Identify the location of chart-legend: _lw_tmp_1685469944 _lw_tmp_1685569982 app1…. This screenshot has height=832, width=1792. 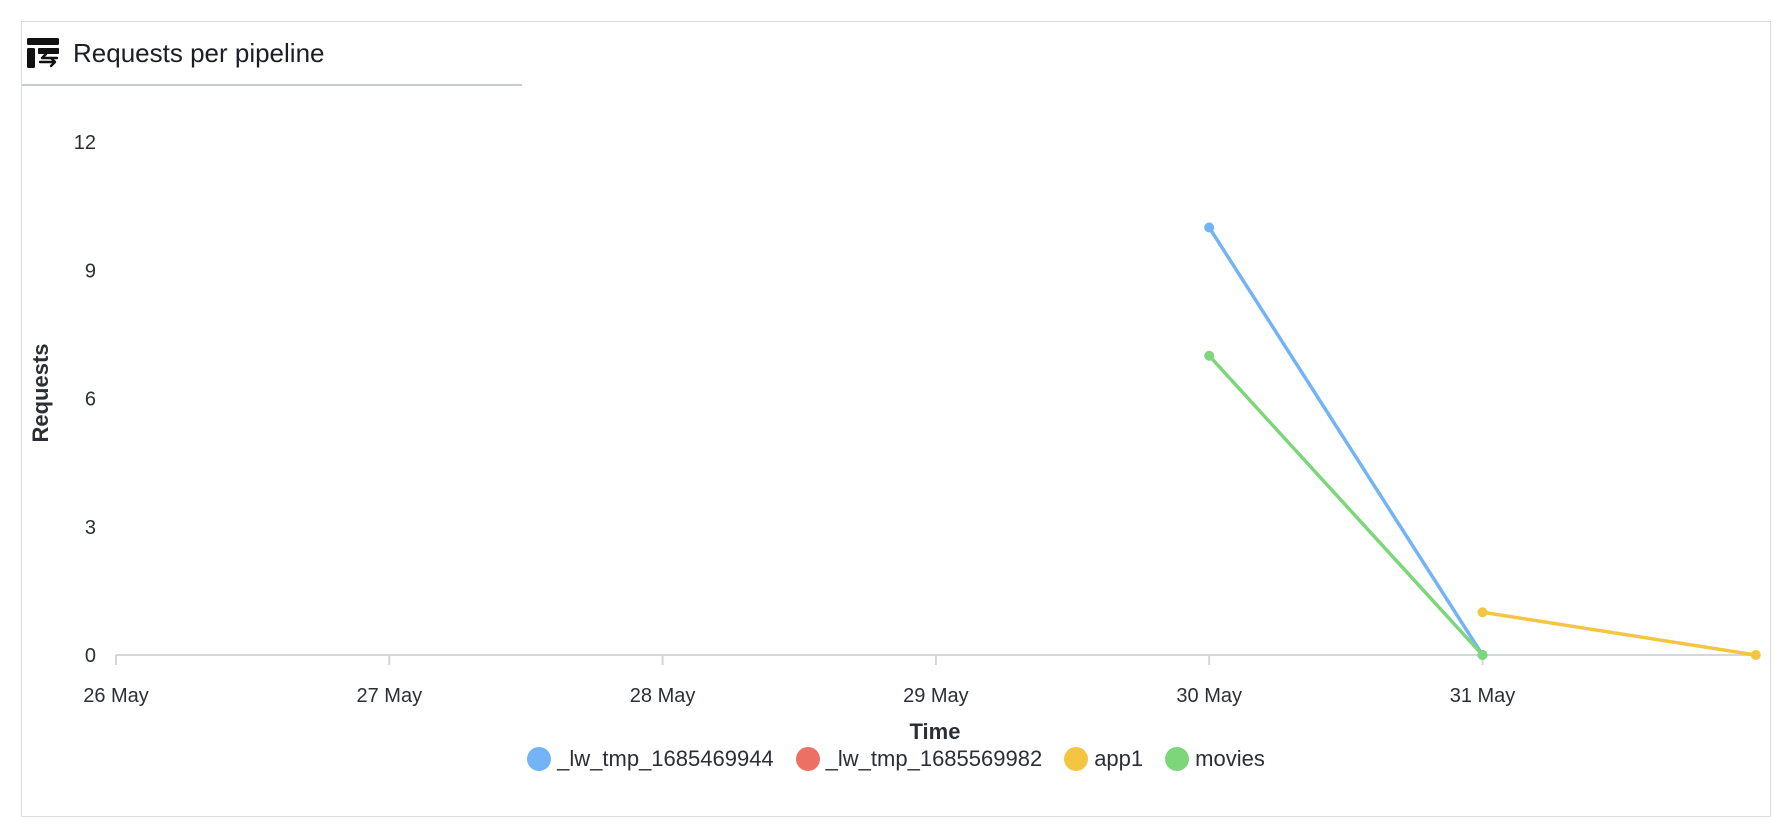
(896, 759).